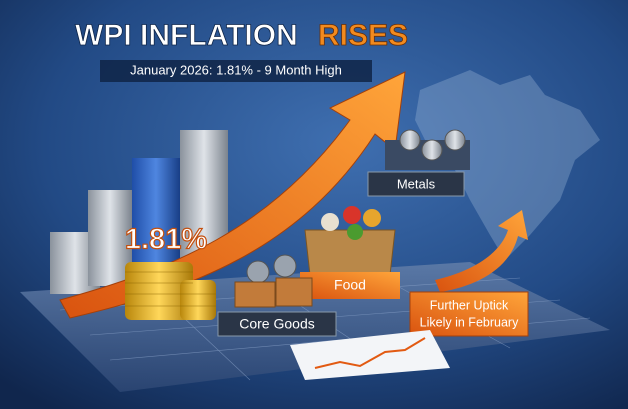  What do you see at coordinates (507, 165) in the screenshot?
I see `map-silhouette` at bounding box center [507, 165].